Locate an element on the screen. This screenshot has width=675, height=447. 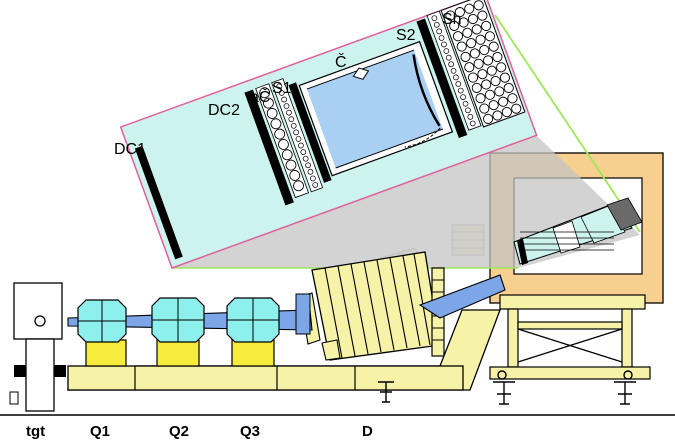
drift-chamber-dc2 is located at coordinates (269, 147).